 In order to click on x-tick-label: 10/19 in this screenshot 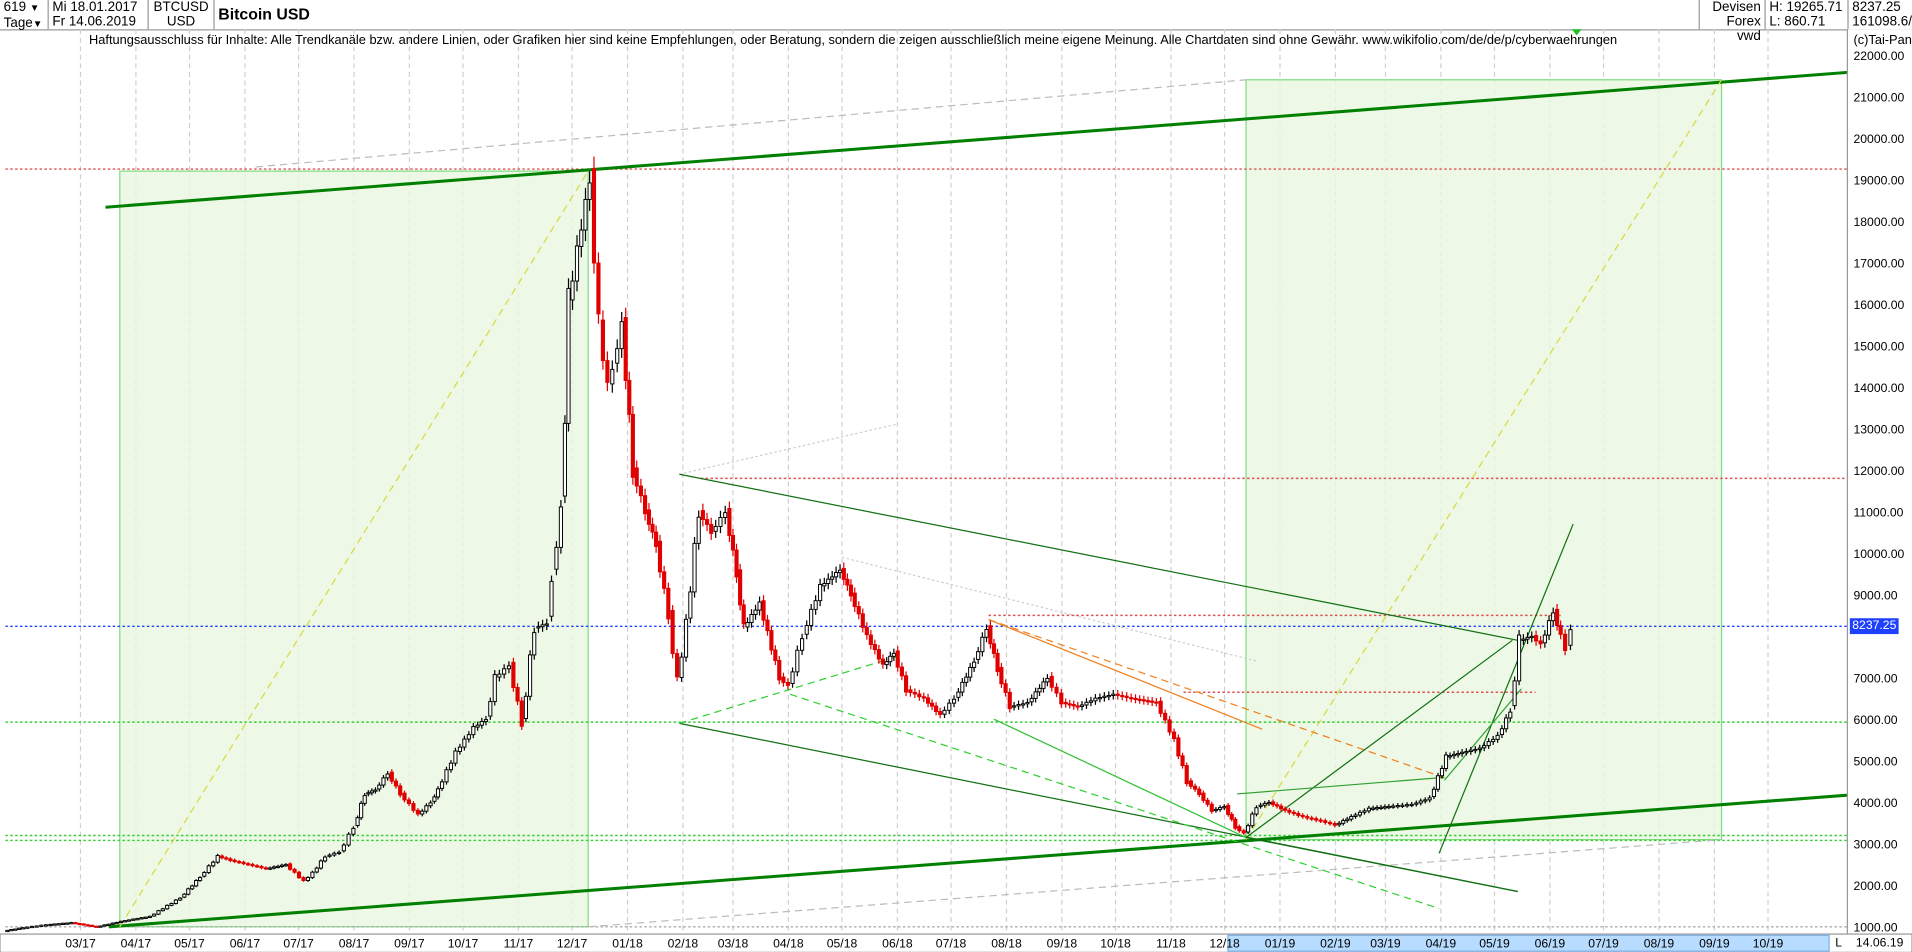, I will do `click(1768, 943)`.